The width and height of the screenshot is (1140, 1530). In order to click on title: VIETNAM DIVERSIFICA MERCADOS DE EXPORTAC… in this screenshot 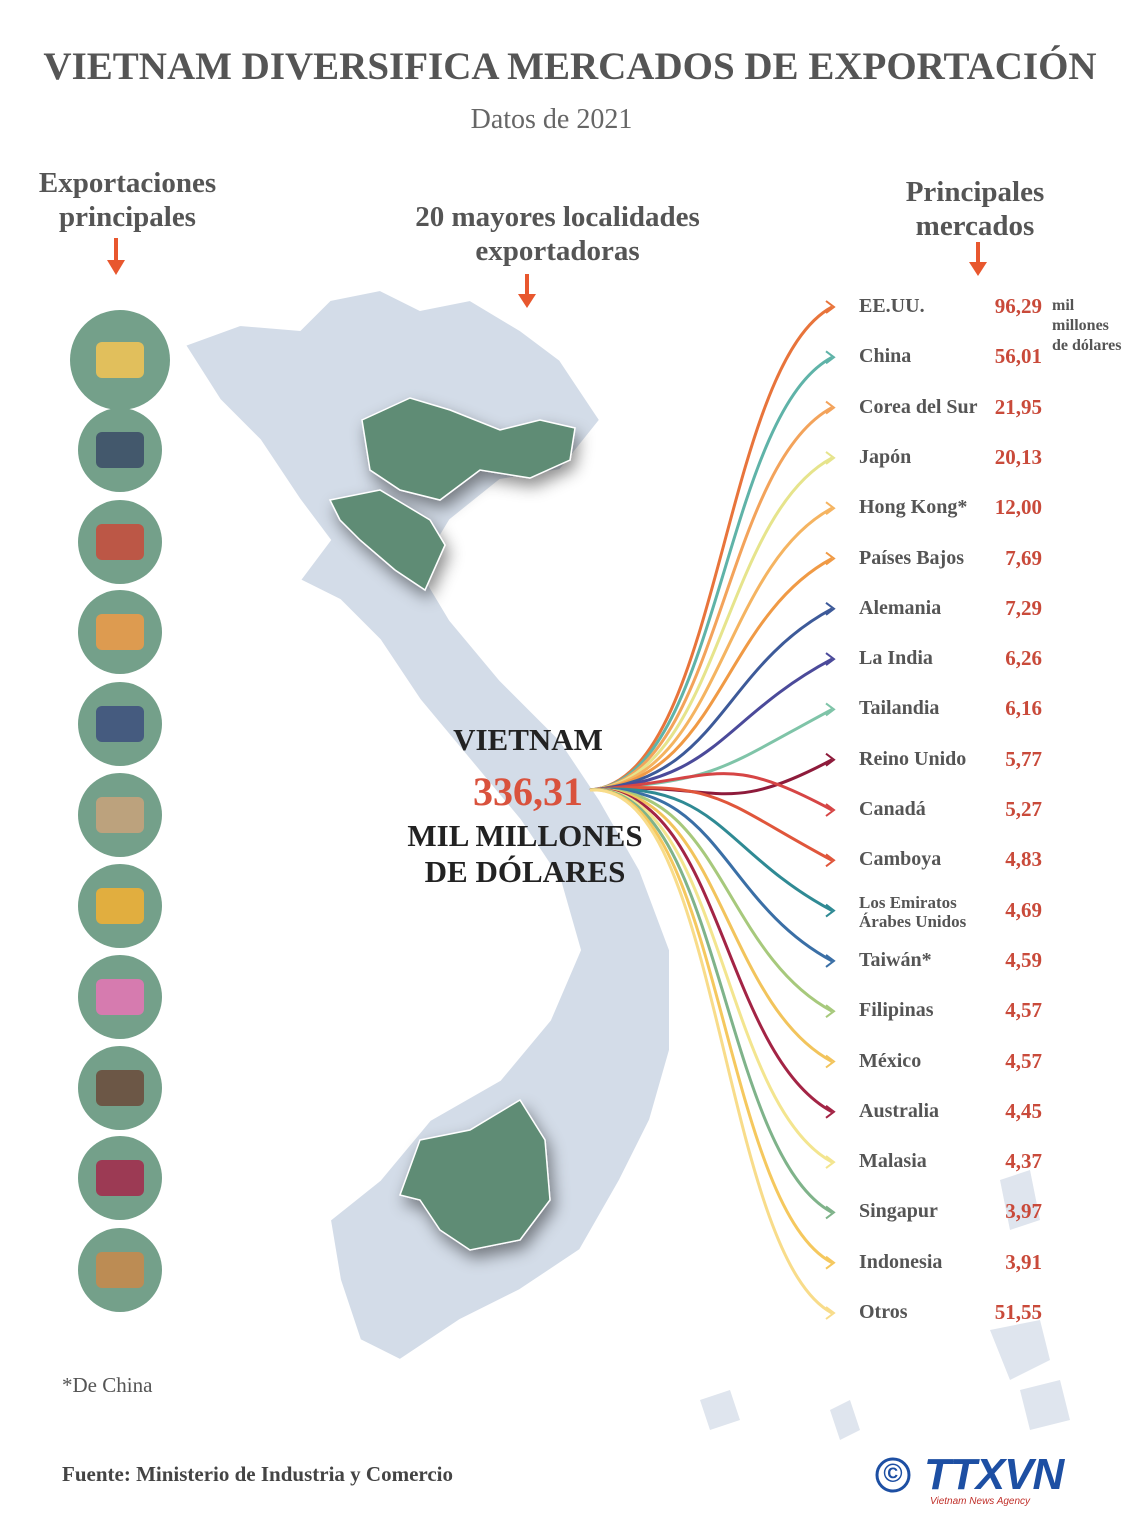, I will do `click(570, 66)`.